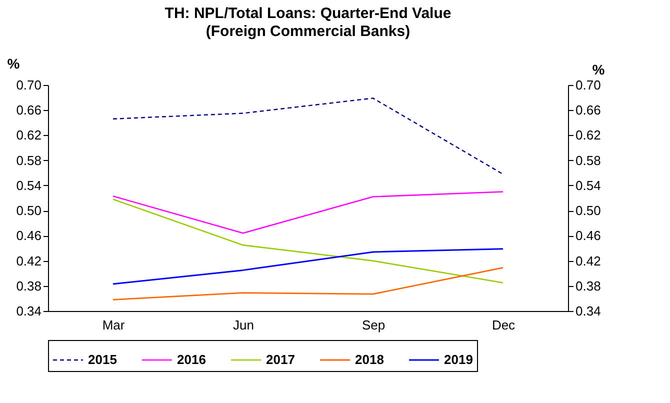  Describe the element at coordinates (29, 110) in the screenshot. I see `y-tick-label: 0.66` at that location.